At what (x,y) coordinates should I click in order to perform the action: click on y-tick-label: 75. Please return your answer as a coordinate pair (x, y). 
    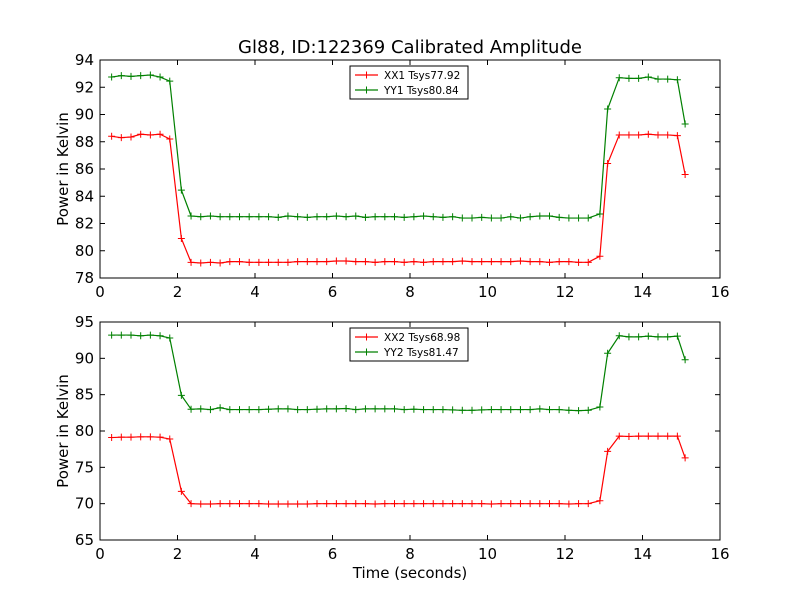
    Looking at the image, I should click on (84, 467).